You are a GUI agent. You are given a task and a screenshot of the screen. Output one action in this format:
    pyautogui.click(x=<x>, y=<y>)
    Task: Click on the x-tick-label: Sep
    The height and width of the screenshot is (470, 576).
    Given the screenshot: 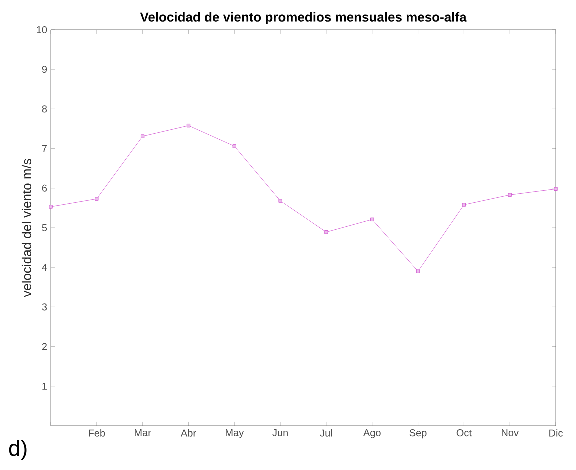 What is the action you would take?
    pyautogui.click(x=418, y=434)
    